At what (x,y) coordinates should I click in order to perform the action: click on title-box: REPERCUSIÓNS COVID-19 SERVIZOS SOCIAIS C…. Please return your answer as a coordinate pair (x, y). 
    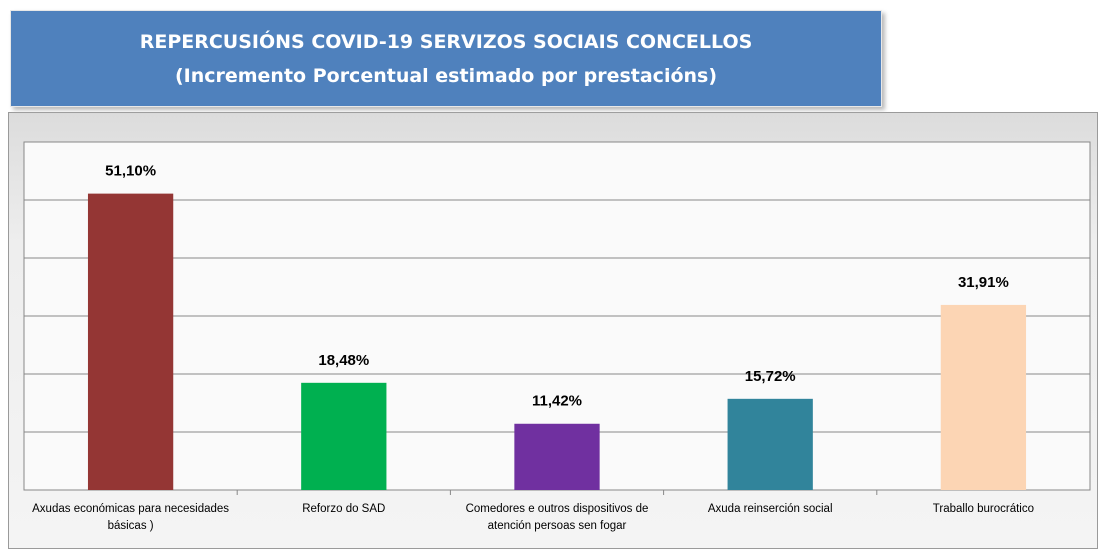
    Looking at the image, I should click on (446, 58).